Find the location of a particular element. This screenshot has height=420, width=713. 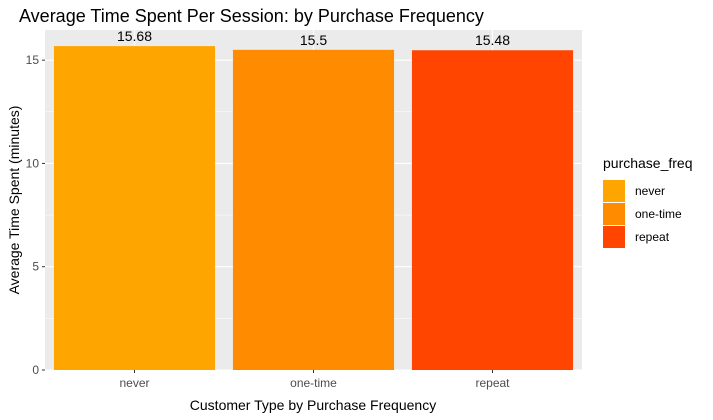

data-label-never: 15.68 is located at coordinates (134, 36).